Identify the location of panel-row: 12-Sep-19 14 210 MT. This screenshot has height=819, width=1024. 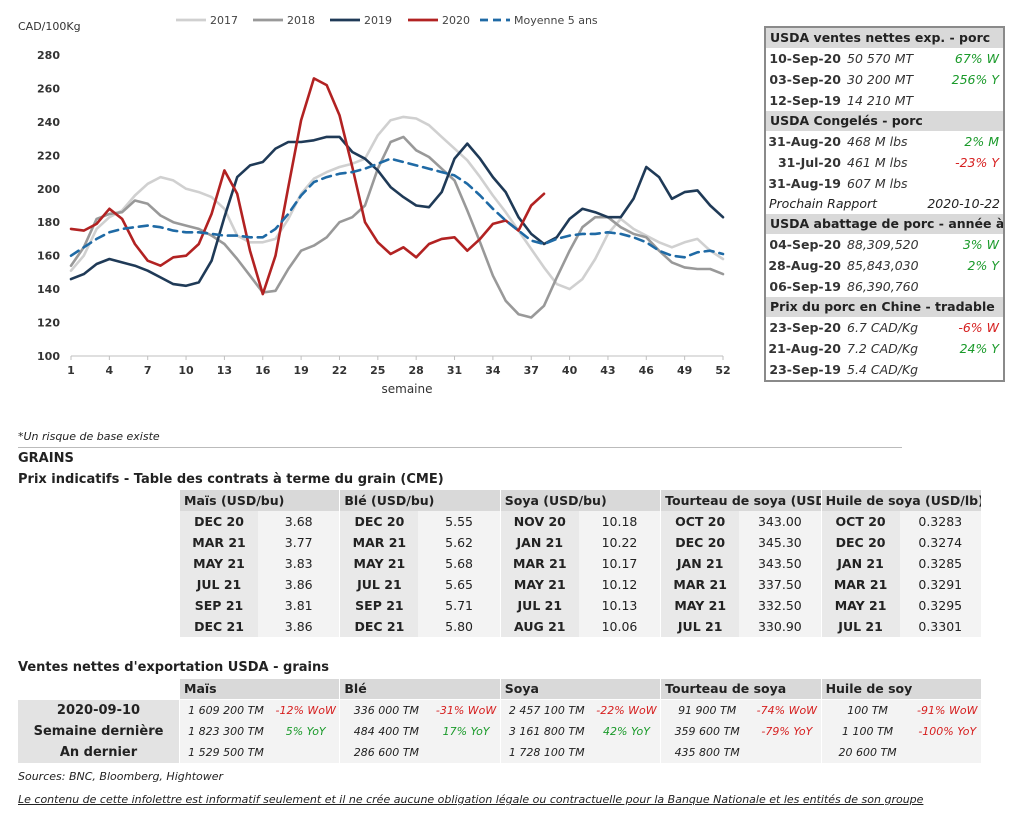
(884, 100).